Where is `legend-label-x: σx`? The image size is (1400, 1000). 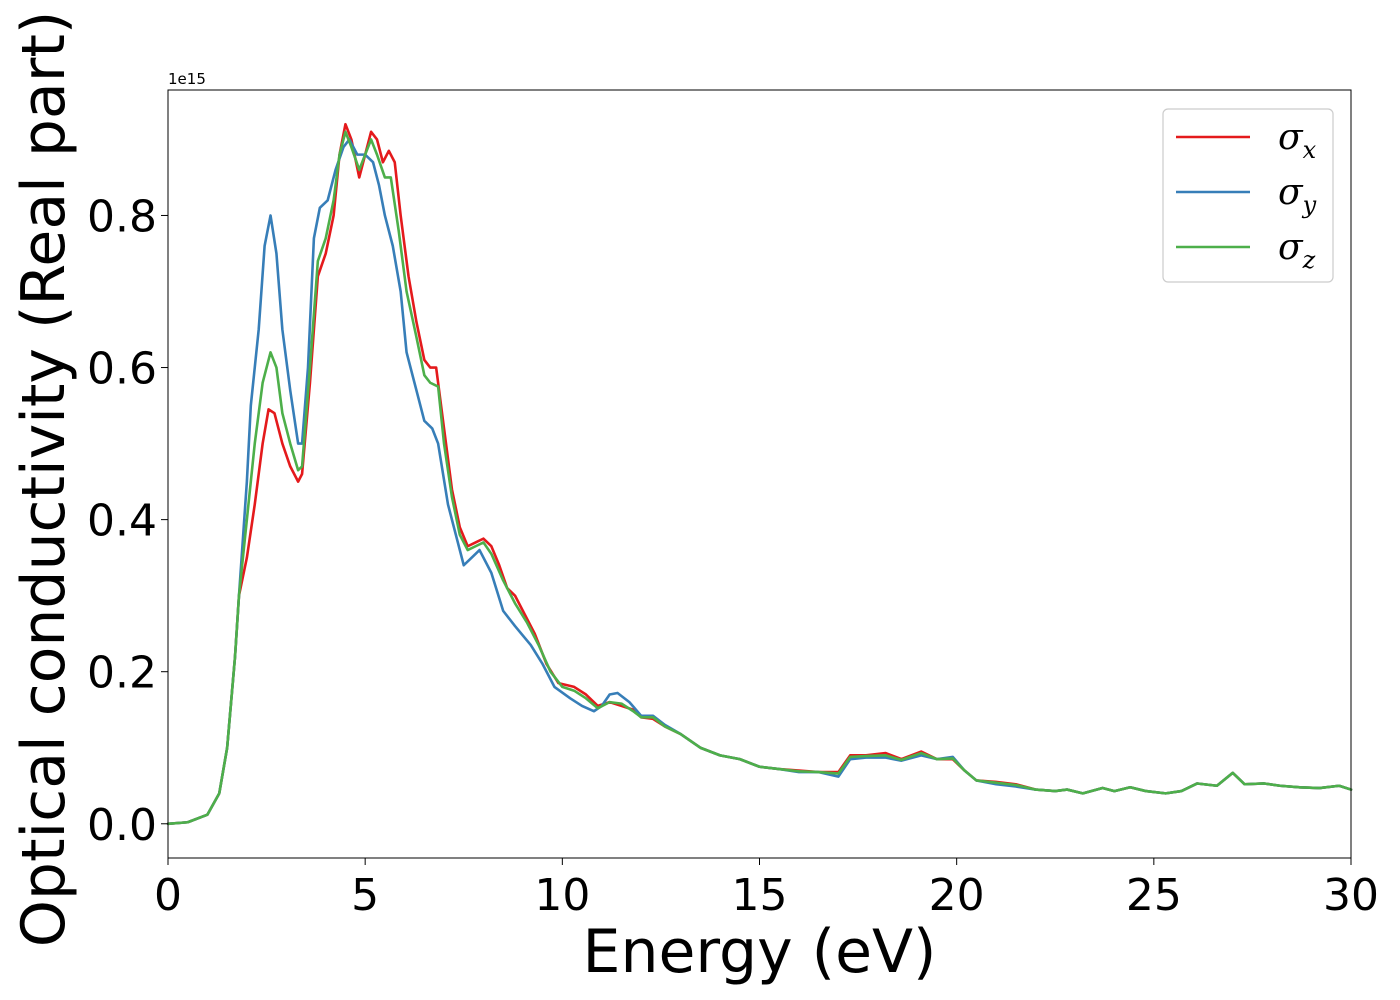
legend-label-x: σx is located at coordinates (1297, 140).